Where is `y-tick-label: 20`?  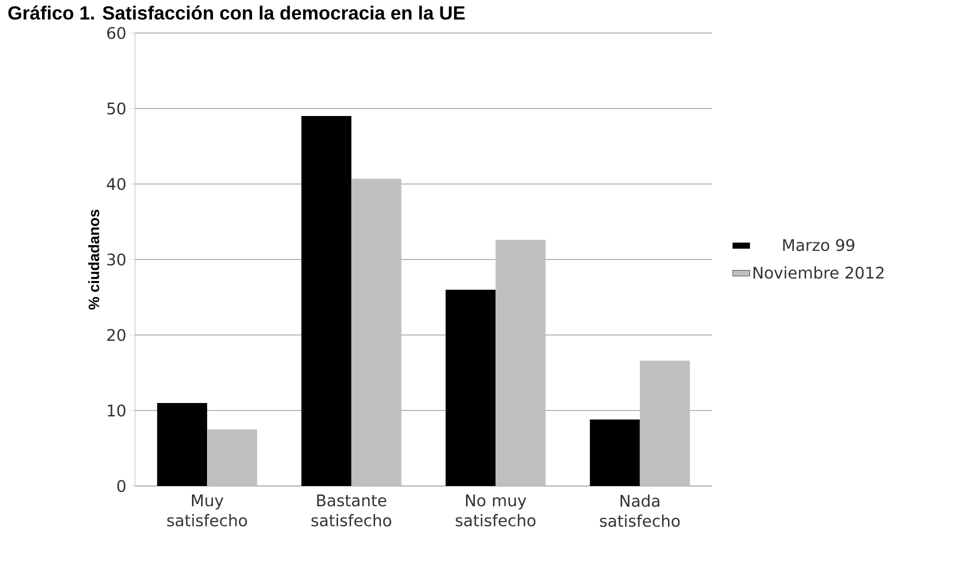
y-tick-label: 20 is located at coordinates (116, 335).